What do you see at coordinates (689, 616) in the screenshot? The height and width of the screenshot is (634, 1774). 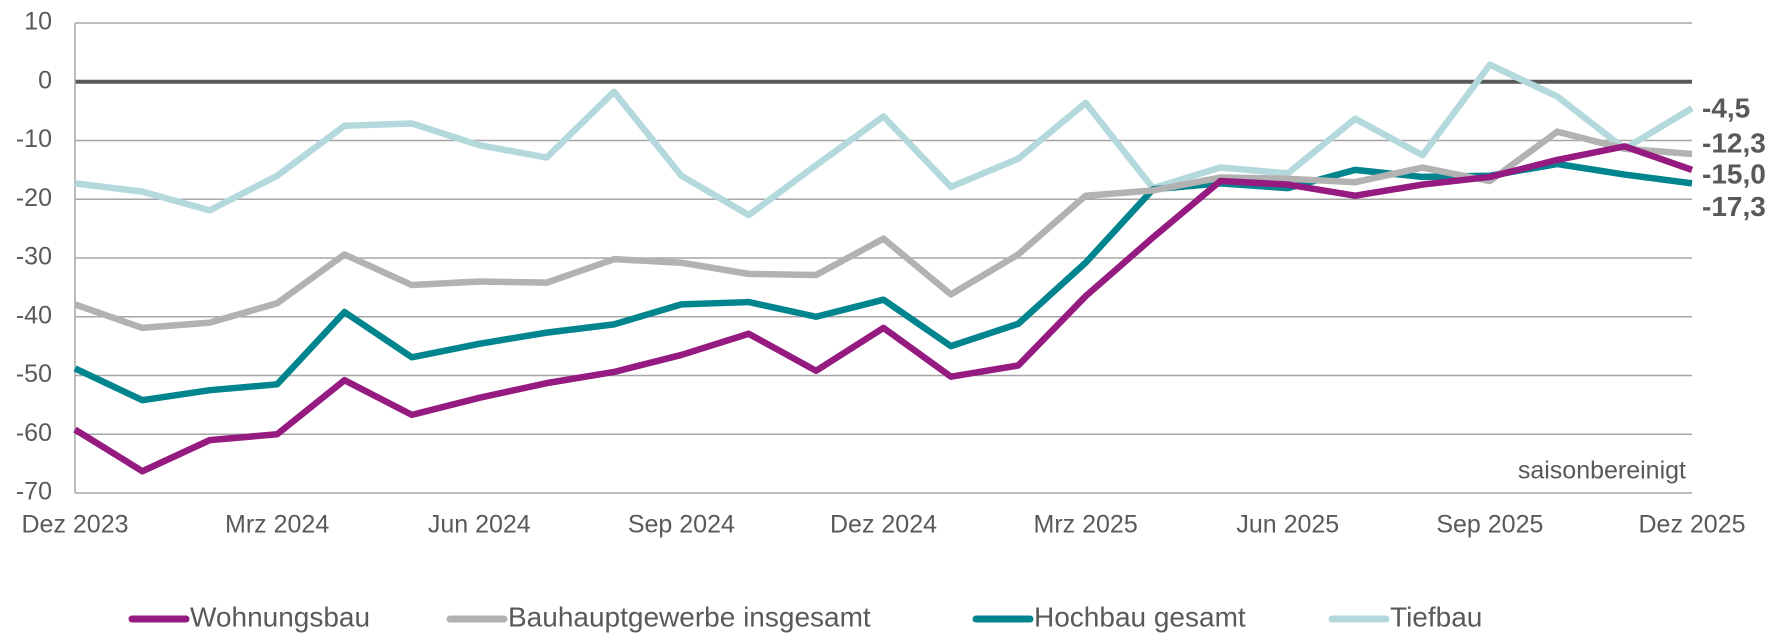 I see `legend-label: Bauhauptgewerbe insgesamt` at bounding box center [689, 616].